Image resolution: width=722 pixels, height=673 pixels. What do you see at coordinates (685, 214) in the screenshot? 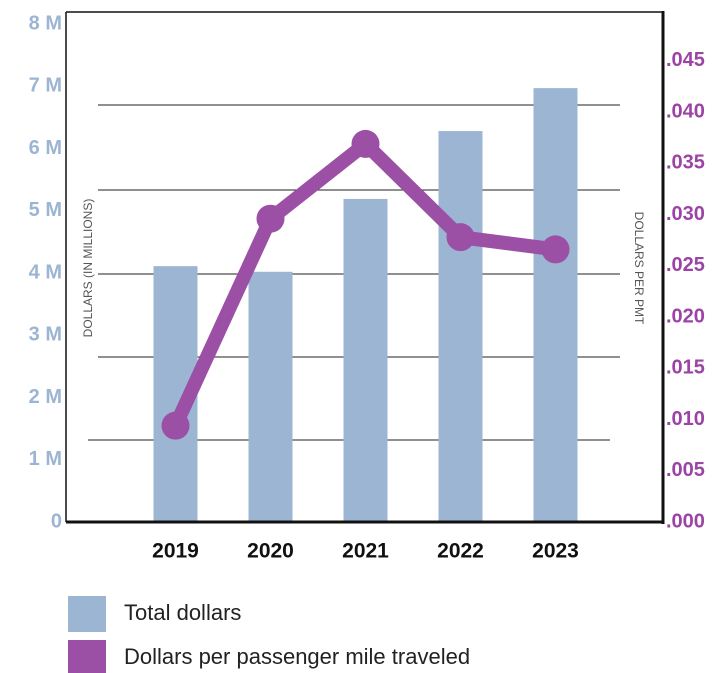
I see `y2-tick-label: .030` at bounding box center [685, 214].